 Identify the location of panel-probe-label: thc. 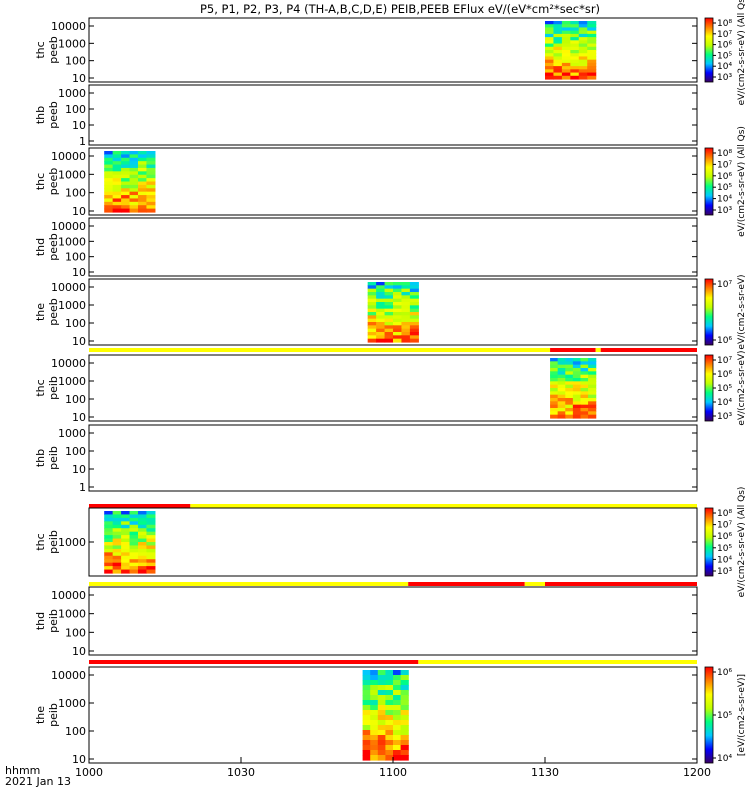
(40, 541).